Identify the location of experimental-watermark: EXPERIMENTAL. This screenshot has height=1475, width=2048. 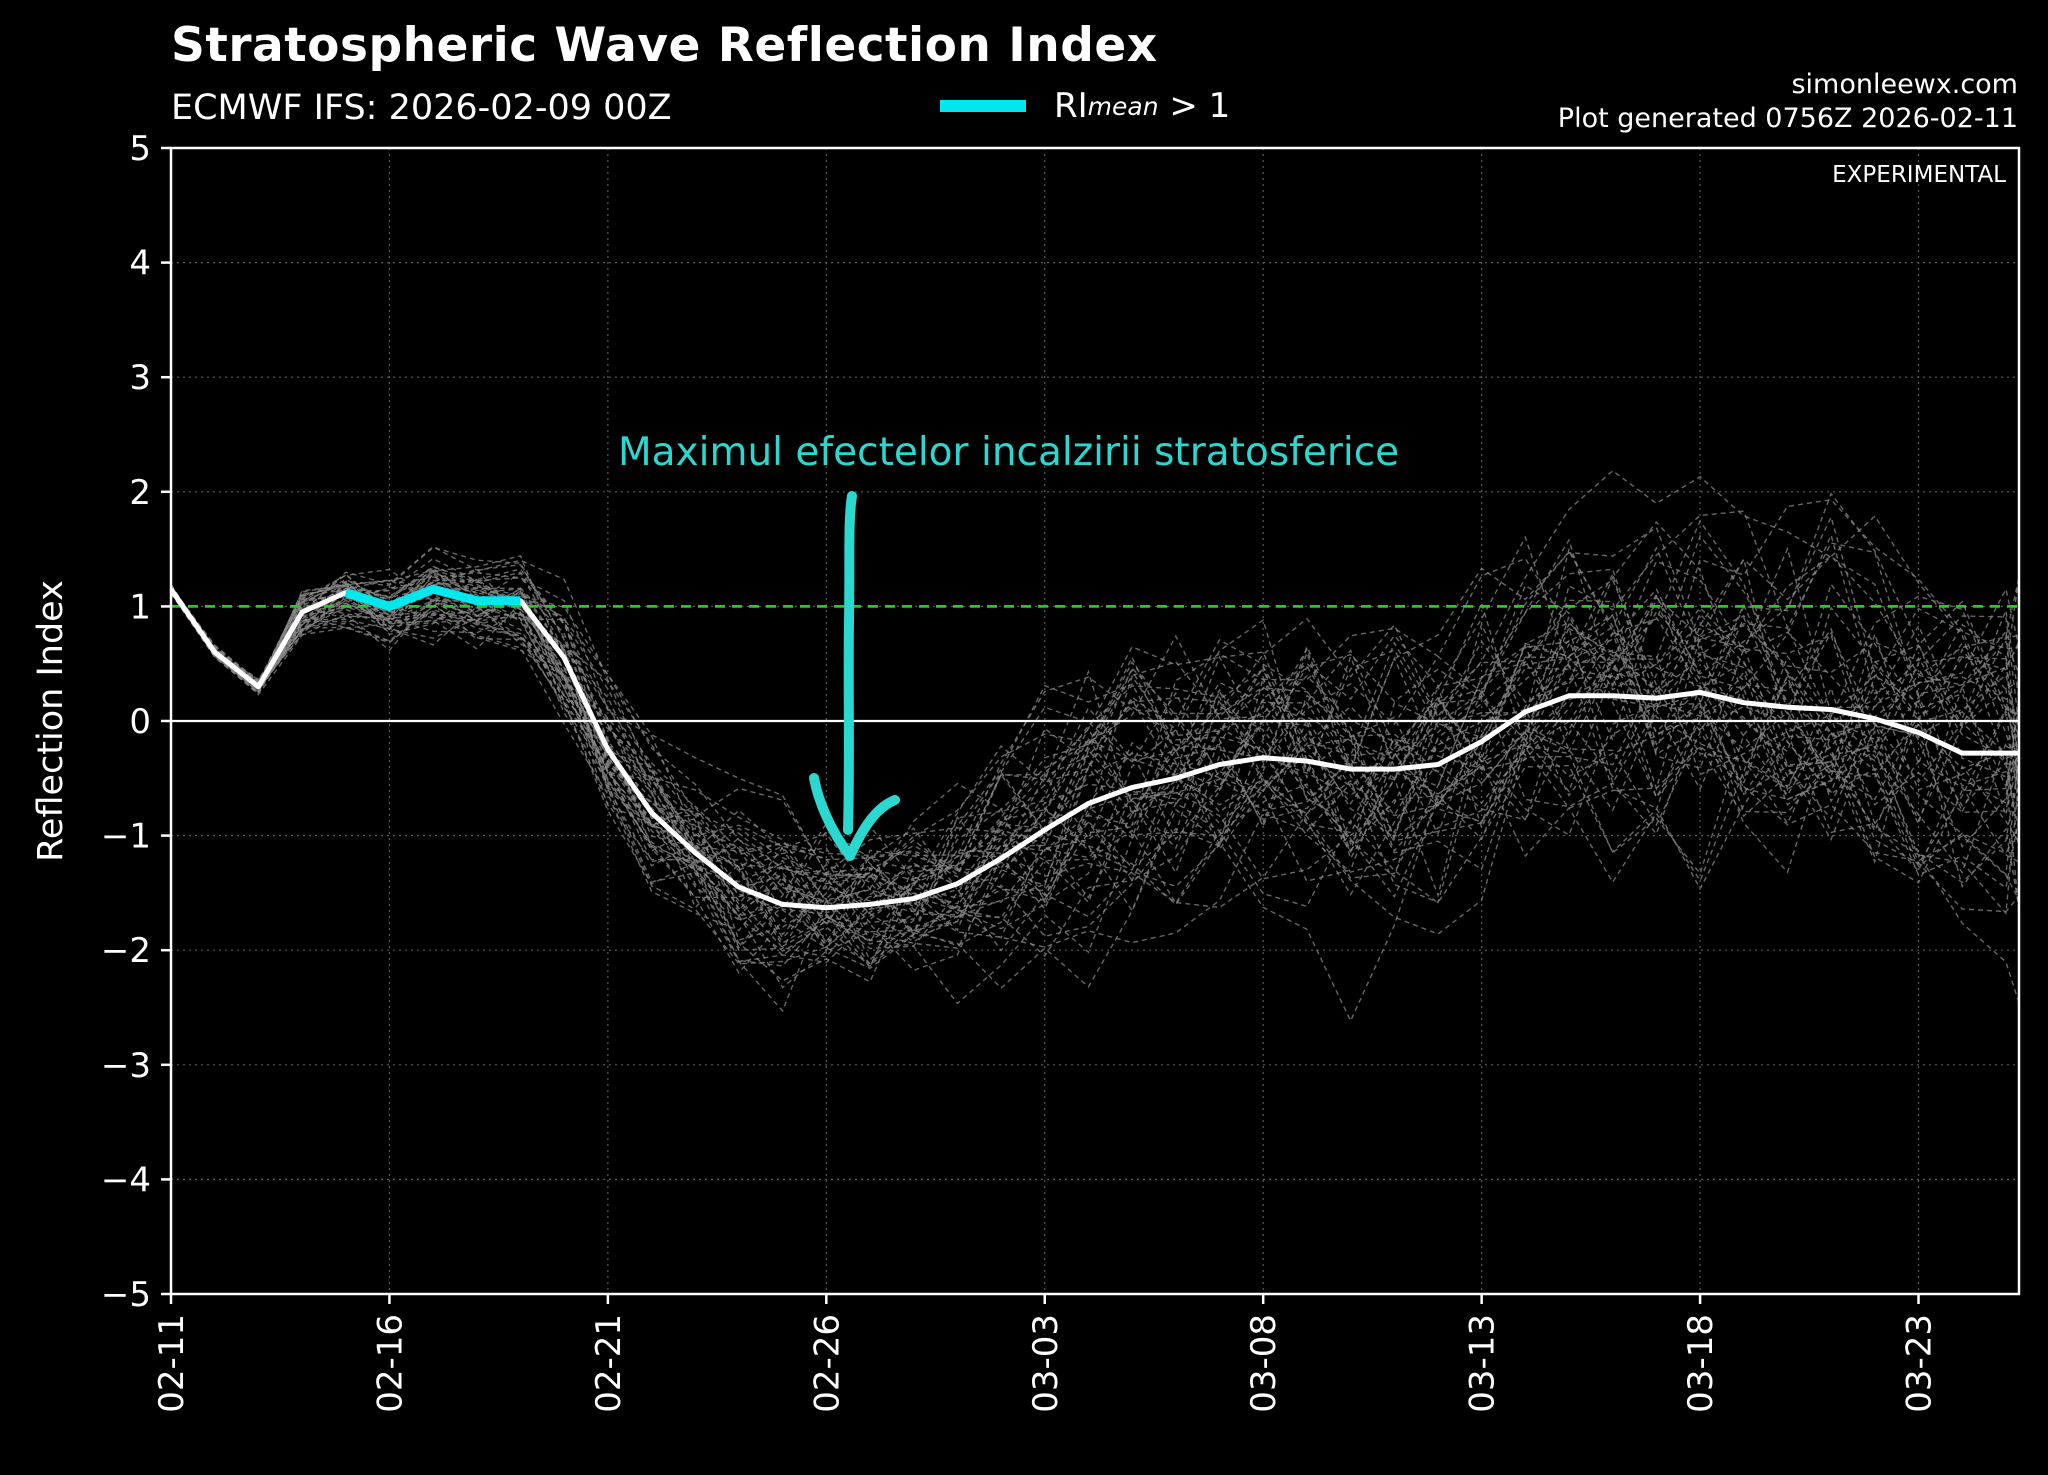
(1919, 175).